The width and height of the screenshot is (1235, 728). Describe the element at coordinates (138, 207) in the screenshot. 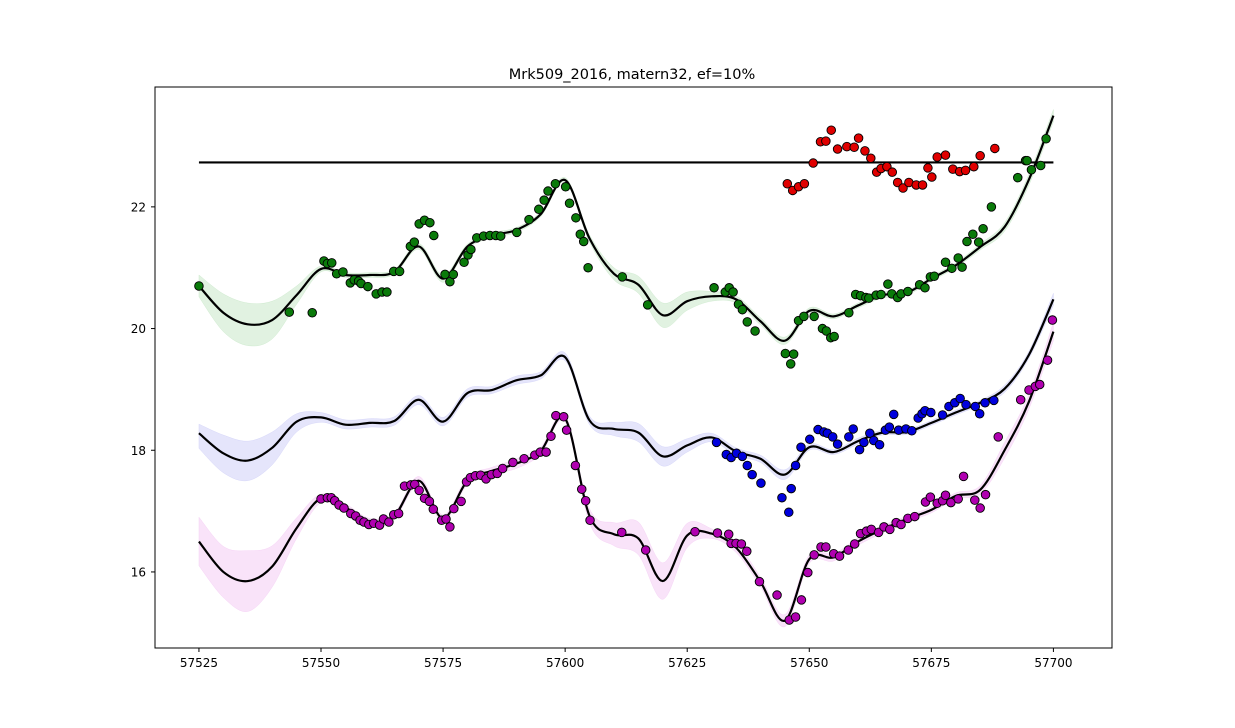

I see `y-tick-label-3: 22` at that location.